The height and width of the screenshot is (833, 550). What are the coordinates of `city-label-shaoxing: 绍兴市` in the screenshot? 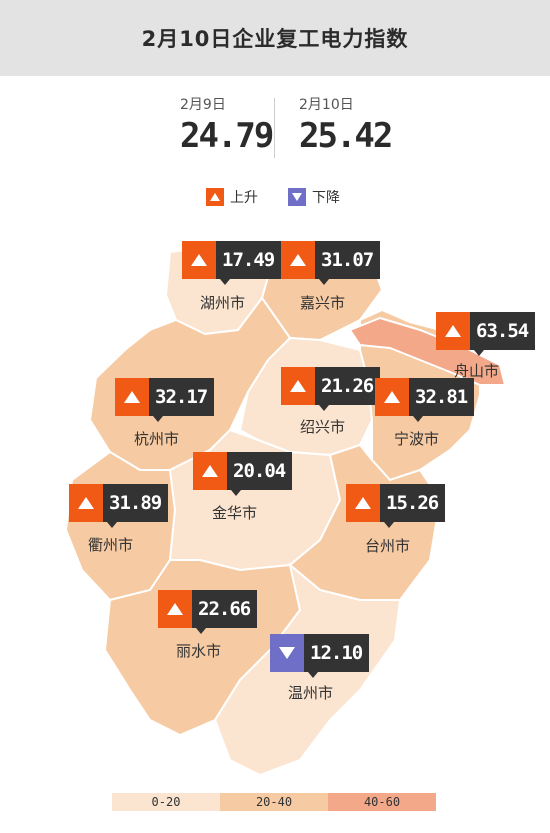 It's located at (323, 427).